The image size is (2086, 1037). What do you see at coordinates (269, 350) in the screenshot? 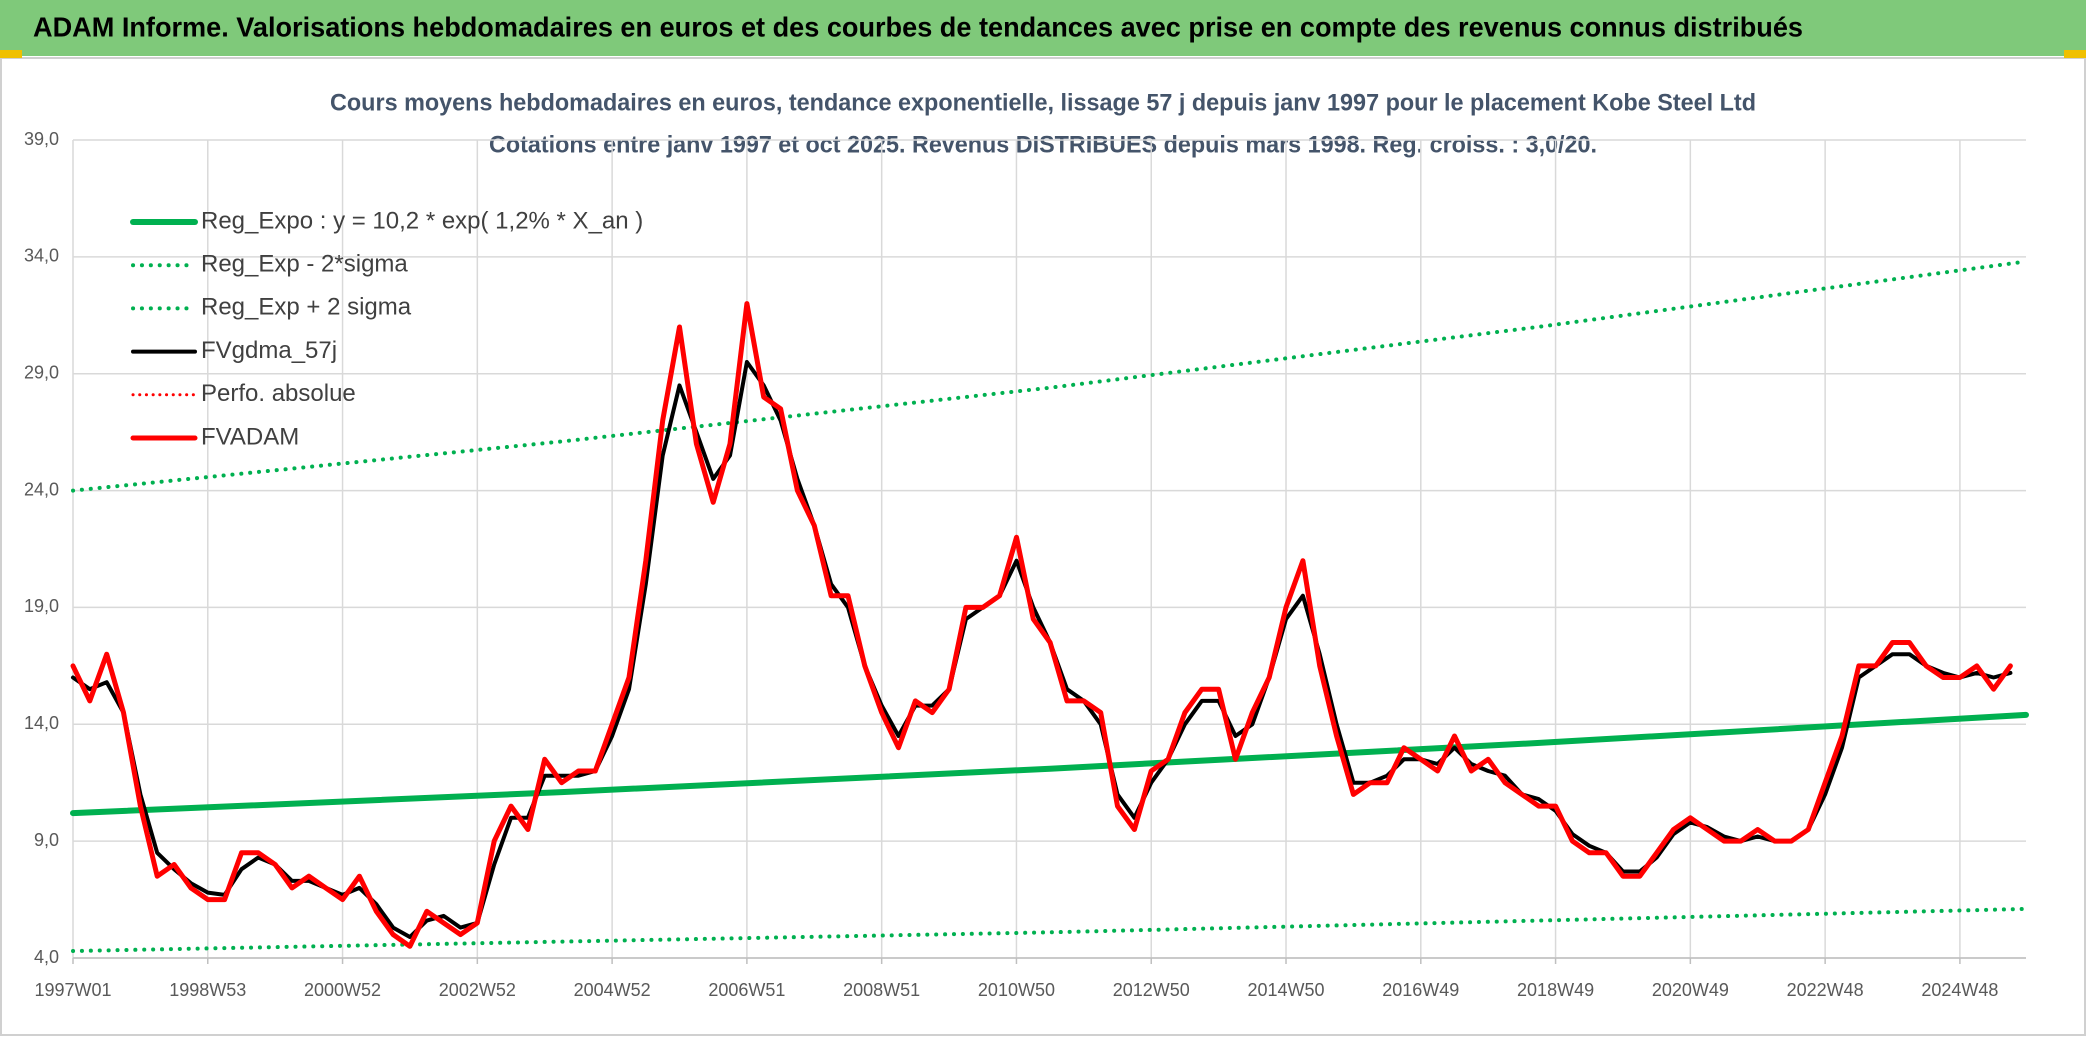
I see `legend-label: FVgdma_57j` at bounding box center [269, 350].